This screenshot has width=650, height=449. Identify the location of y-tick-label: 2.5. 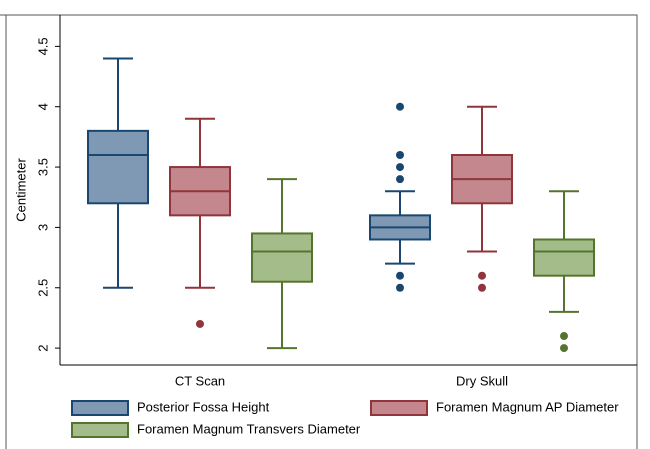
(42, 288).